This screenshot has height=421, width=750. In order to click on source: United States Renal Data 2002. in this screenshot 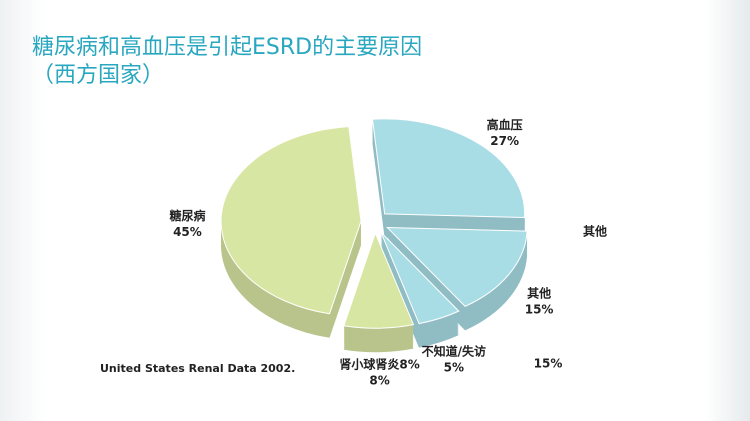, I will do `click(197, 368)`.